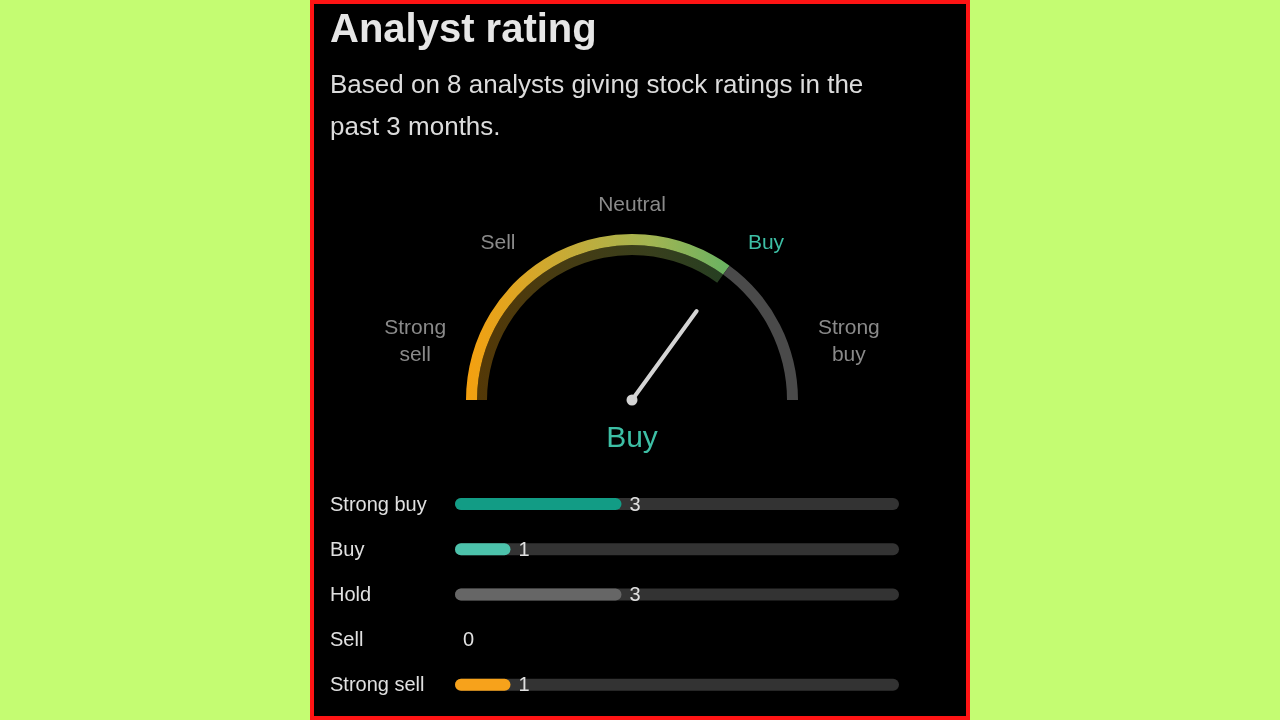 This screenshot has height=720, width=1280. What do you see at coordinates (351, 594) in the screenshot?
I see `y-tick-label: Hold` at bounding box center [351, 594].